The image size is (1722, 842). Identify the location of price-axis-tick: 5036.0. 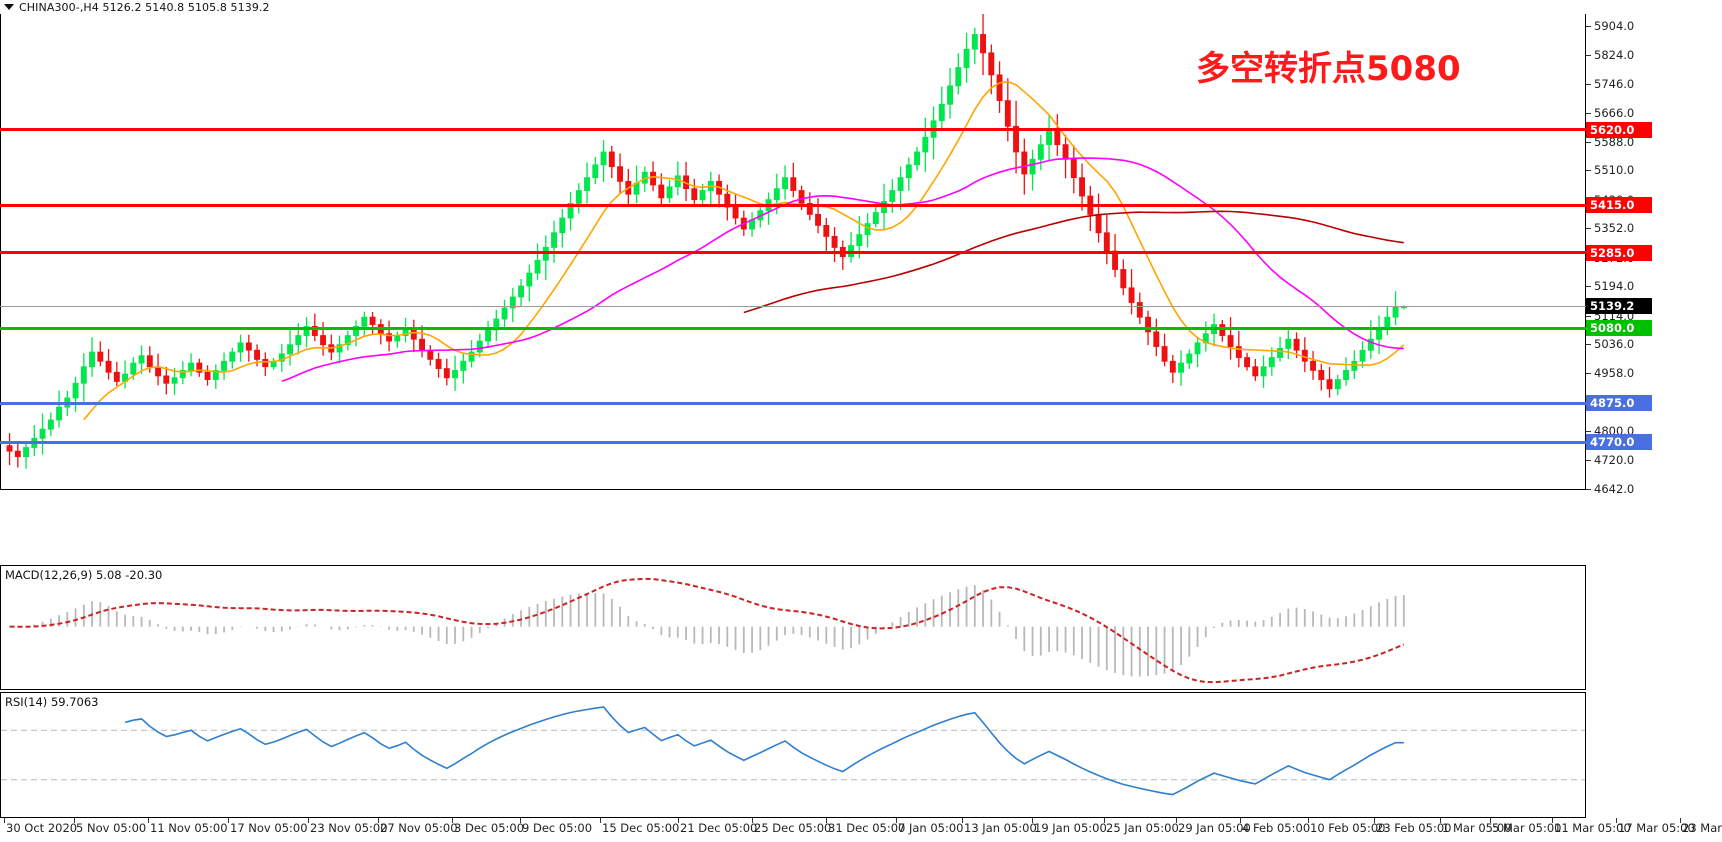
(1610, 344).